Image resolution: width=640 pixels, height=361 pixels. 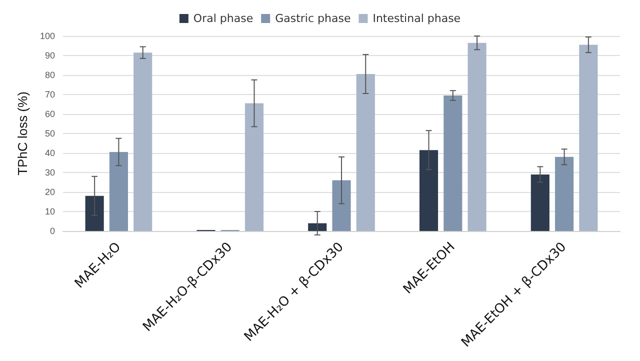 What do you see at coordinates (52, 231) in the screenshot?
I see `y-tick-label: 0` at bounding box center [52, 231].